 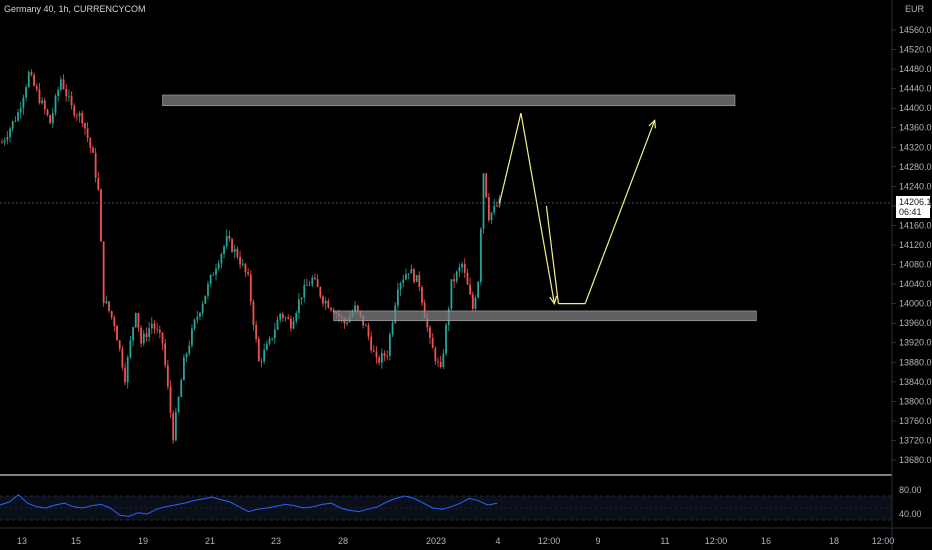 I want to click on time-tick: 15, so click(x=76, y=541).